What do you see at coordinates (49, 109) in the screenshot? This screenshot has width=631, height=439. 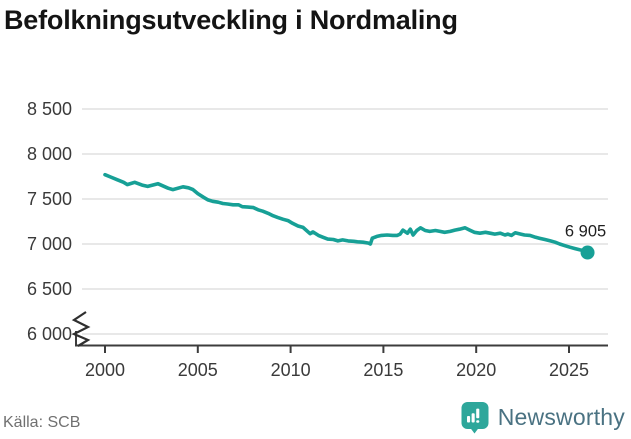 I see `y-tick-label: 8 500` at bounding box center [49, 109].